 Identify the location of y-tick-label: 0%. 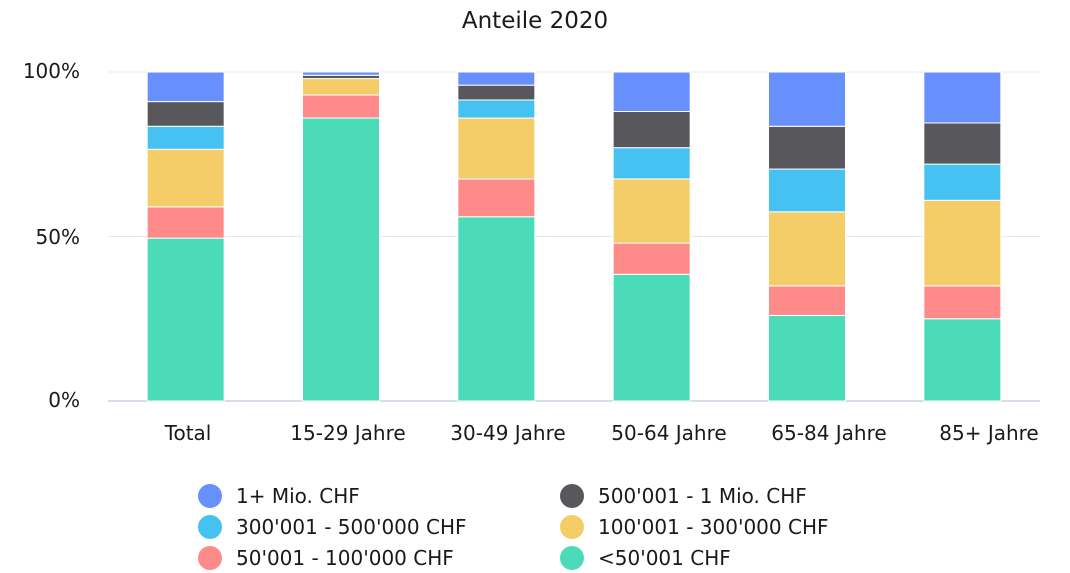
(64, 400).